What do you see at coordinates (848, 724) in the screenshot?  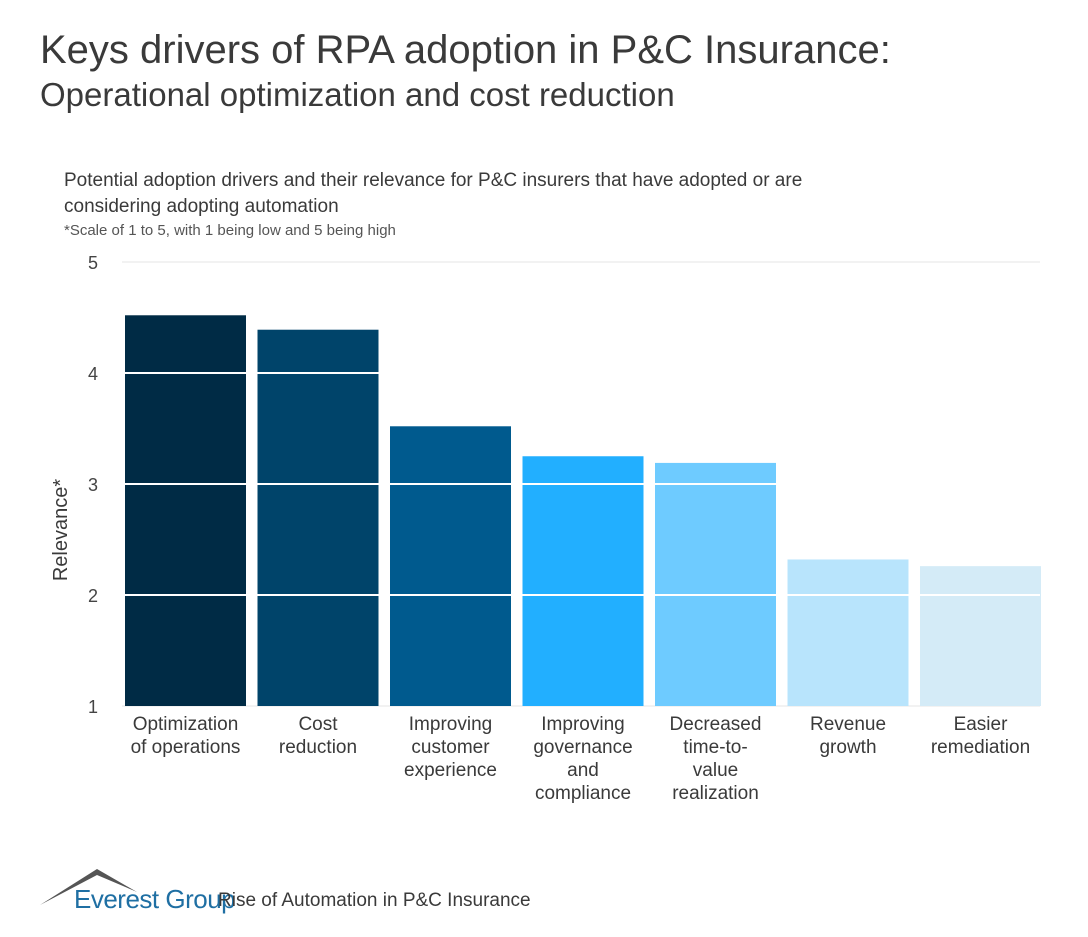 I see `x-tick-label: Revenue` at bounding box center [848, 724].